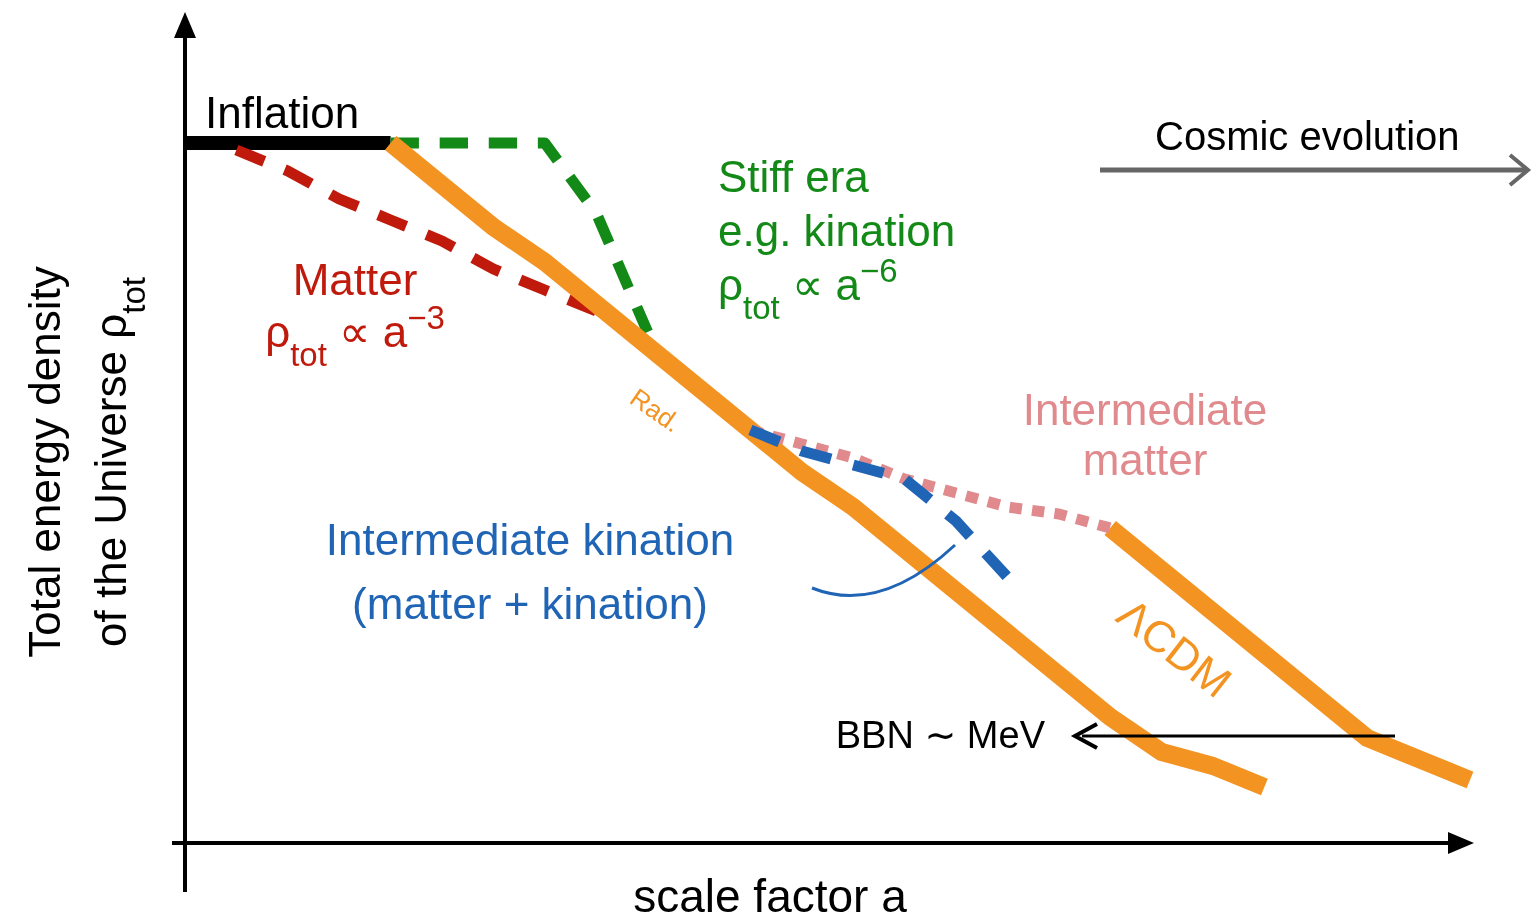 Image resolution: width=1533 pixels, height=919 pixels. I want to click on series-label: Stiff era e.g. kination ρ$_{tot}$ ∝ a$^{−6}$, so click(837, 239).